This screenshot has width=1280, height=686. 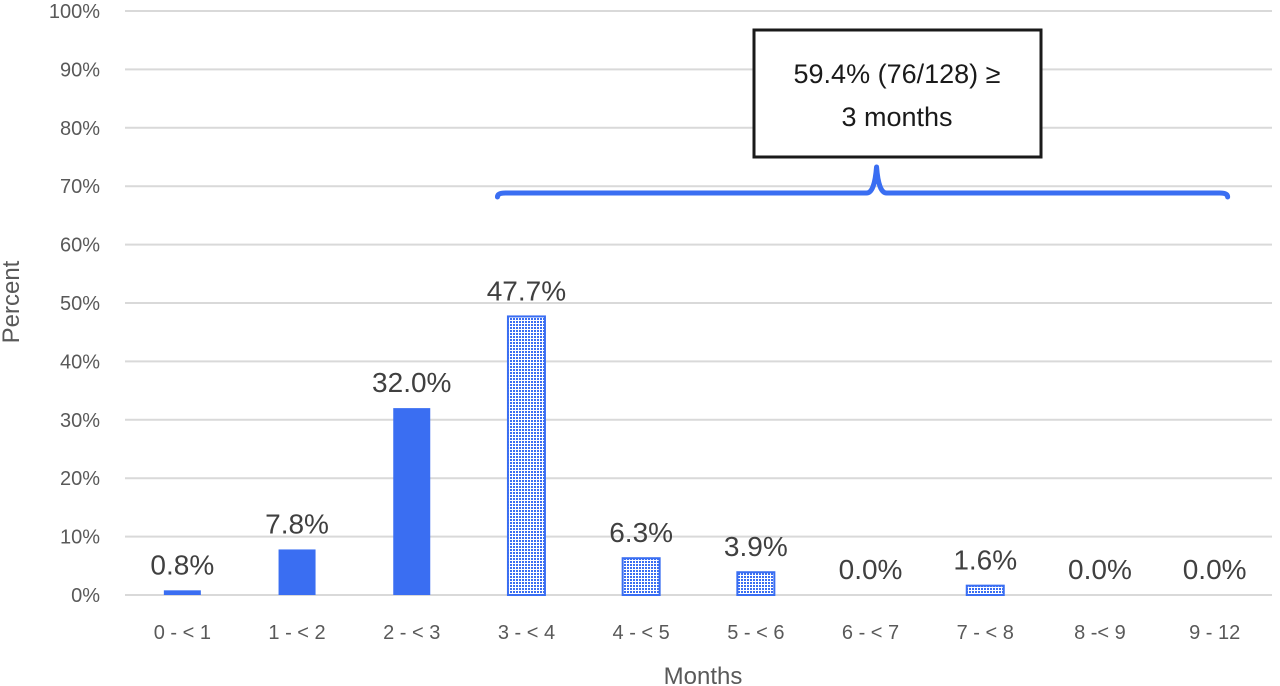 I want to click on x-tick-label: 4 - < 5, so click(x=641, y=633).